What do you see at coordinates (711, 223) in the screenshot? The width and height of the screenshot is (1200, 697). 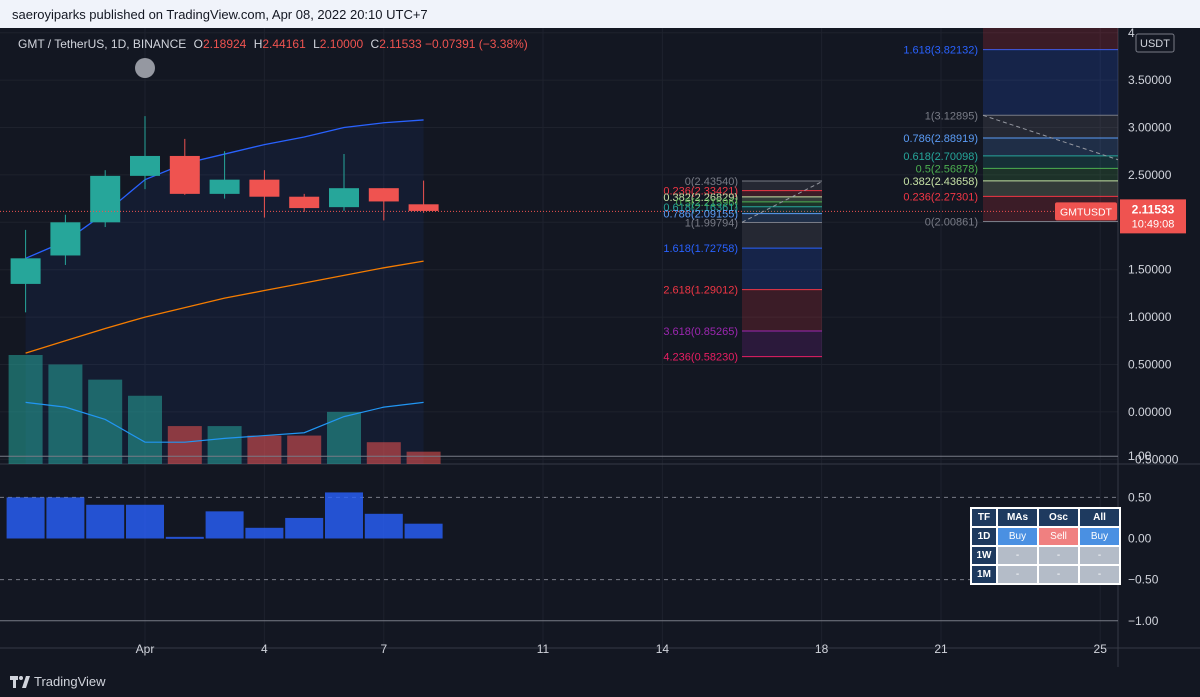 I see `fib-lower-level-label: 1(1.99794)` at bounding box center [711, 223].